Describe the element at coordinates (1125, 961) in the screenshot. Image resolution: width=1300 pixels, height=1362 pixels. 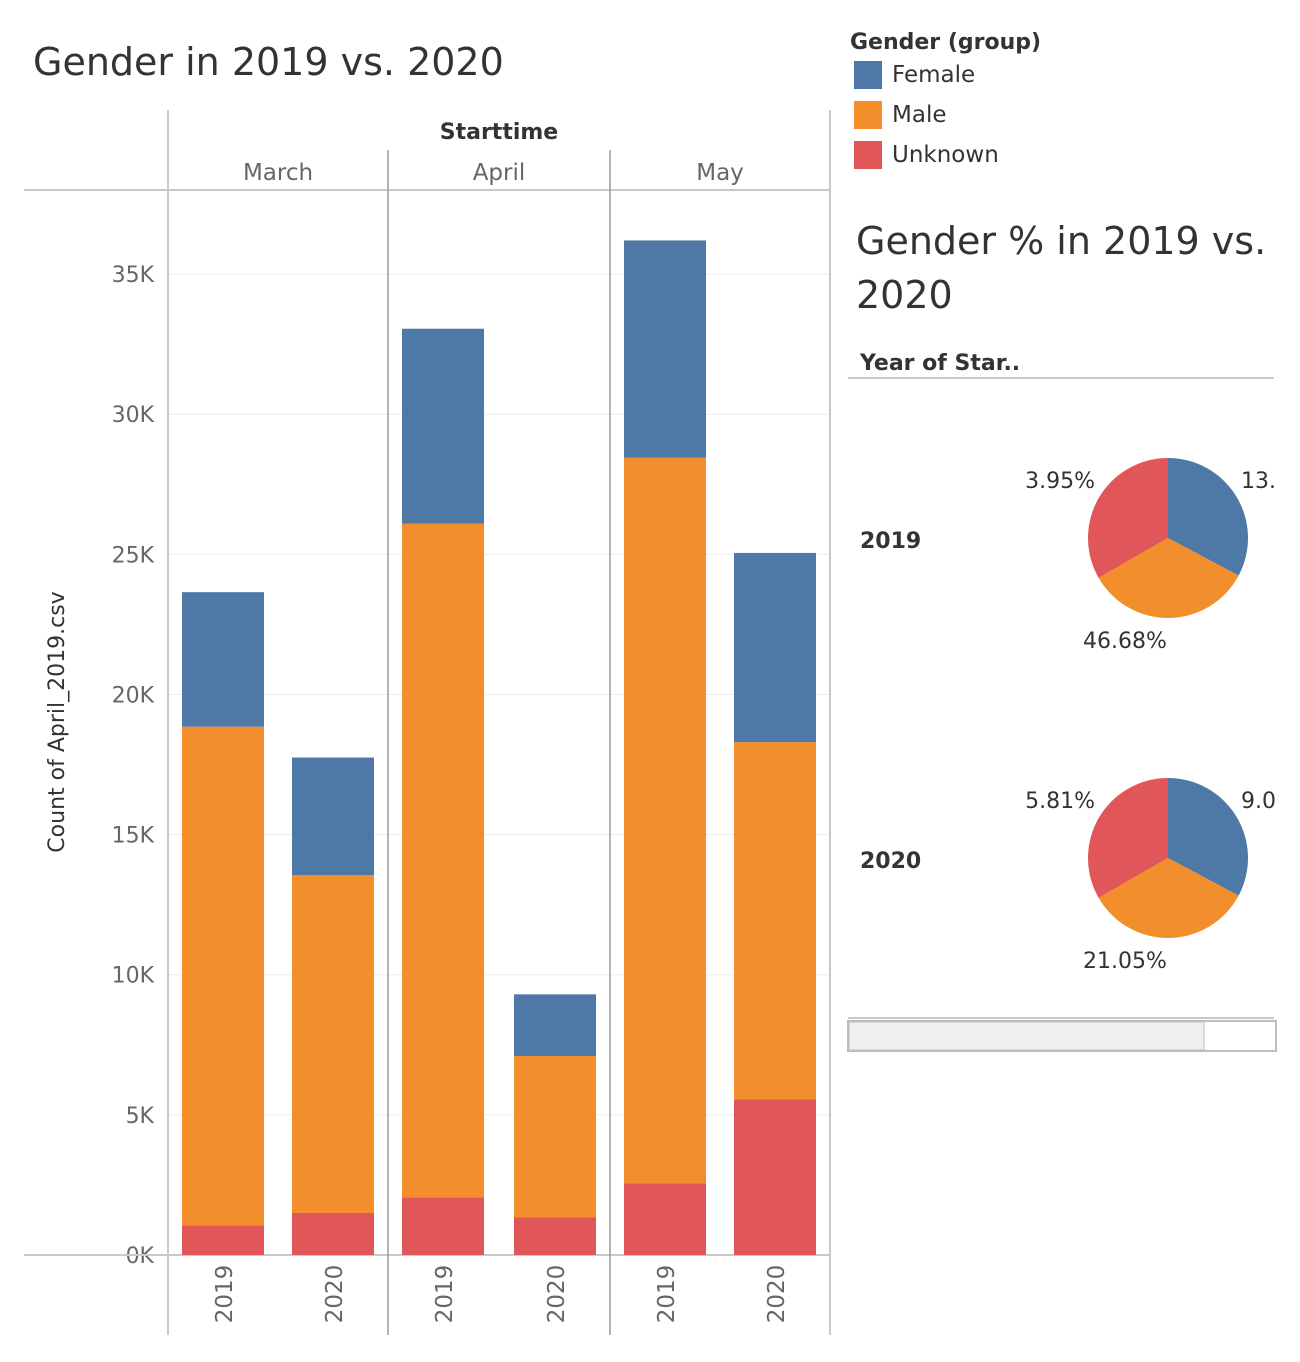
I see `pie-slice-label-male: 21.05%` at that location.